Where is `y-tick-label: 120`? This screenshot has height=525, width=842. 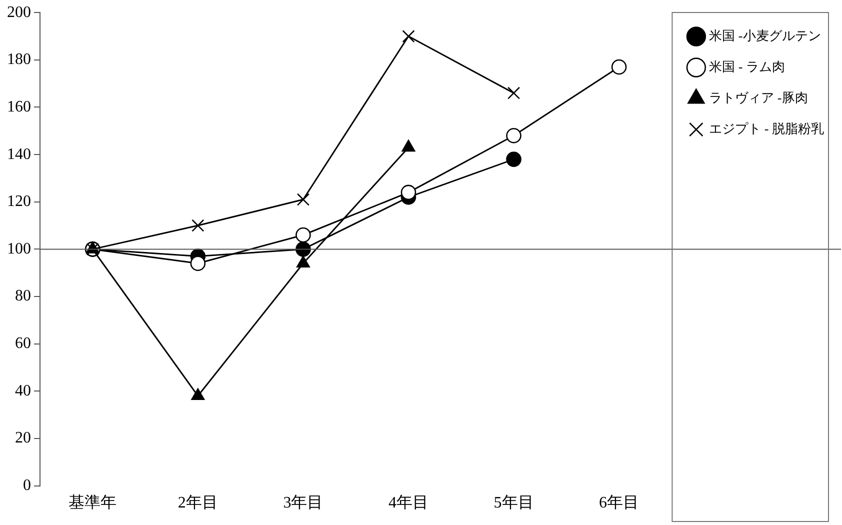
y-tick-label: 120 is located at coordinates (19, 201).